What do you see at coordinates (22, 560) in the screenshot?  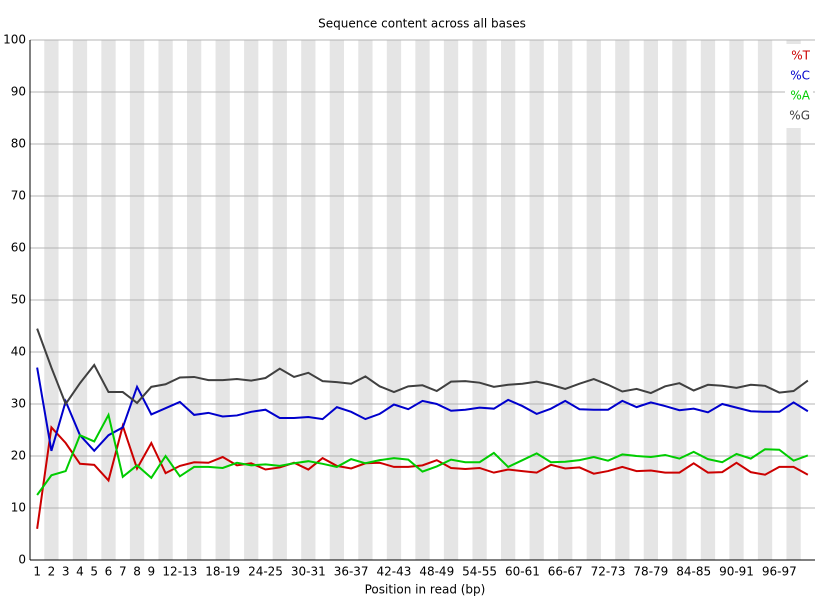 I see `y-tick-label: 0` at bounding box center [22, 560].